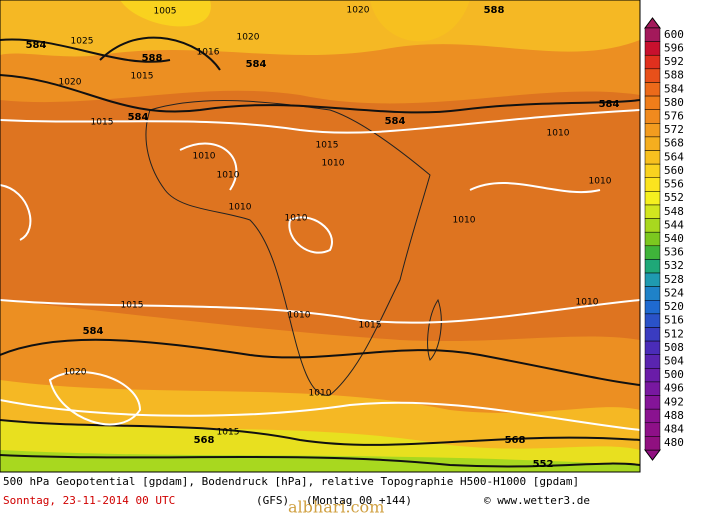 This screenshot has width=704, height=513. I want to click on coastline, so click(434, 329).